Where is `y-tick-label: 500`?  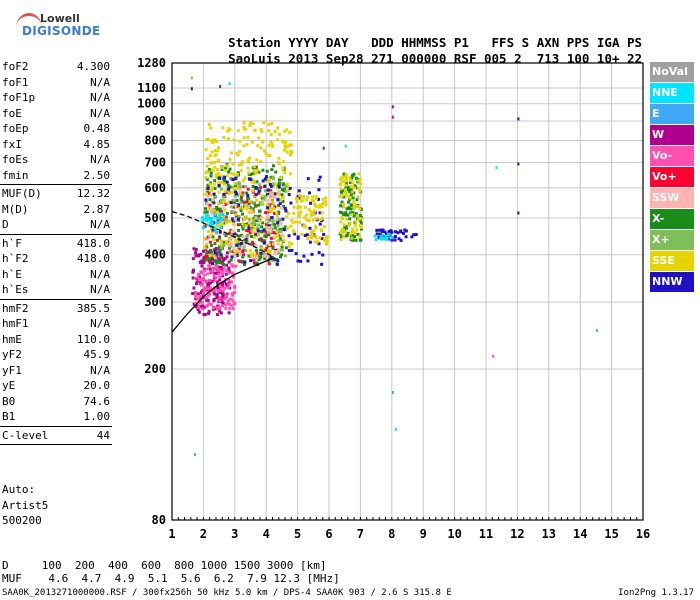 y-tick-label: 500 is located at coordinates (155, 218).